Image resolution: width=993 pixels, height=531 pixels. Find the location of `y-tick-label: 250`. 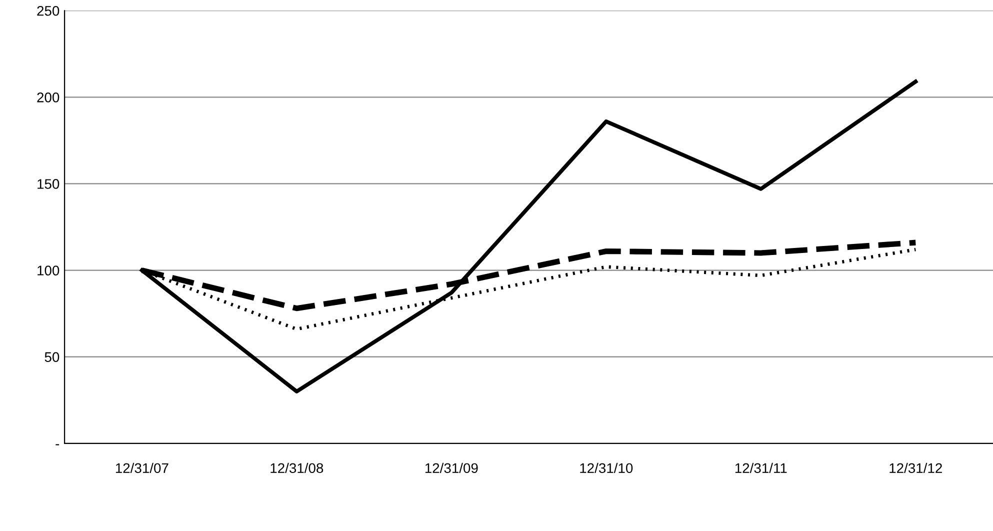

y-tick-label: 250 is located at coordinates (48, 11).